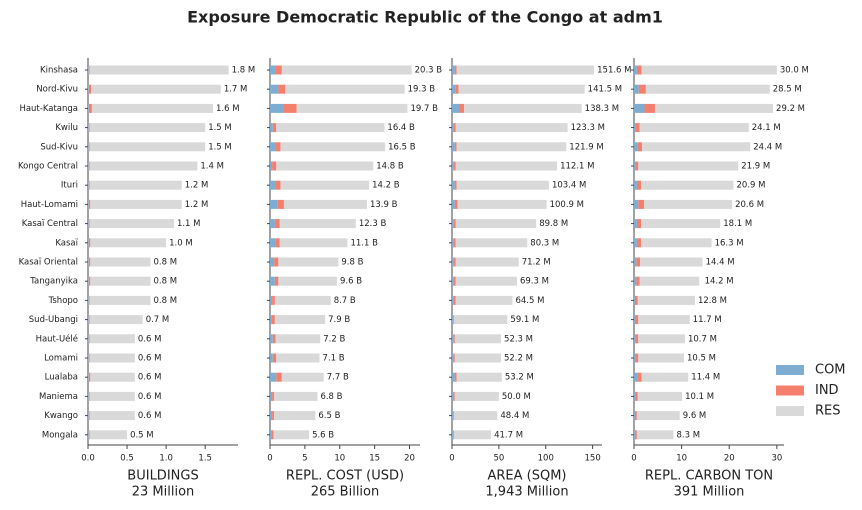 The width and height of the screenshot is (862, 510). I want to click on y-tick-label: Sud-Kivu, so click(59, 147).